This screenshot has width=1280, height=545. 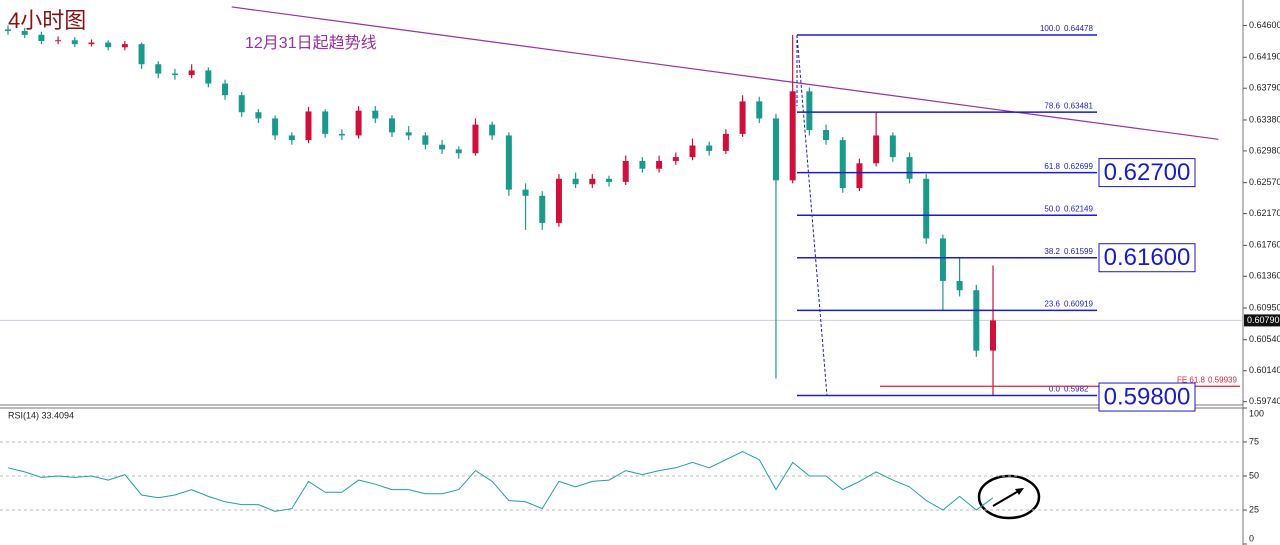 I want to click on fe-price: 0.59939, so click(x=1222, y=379).